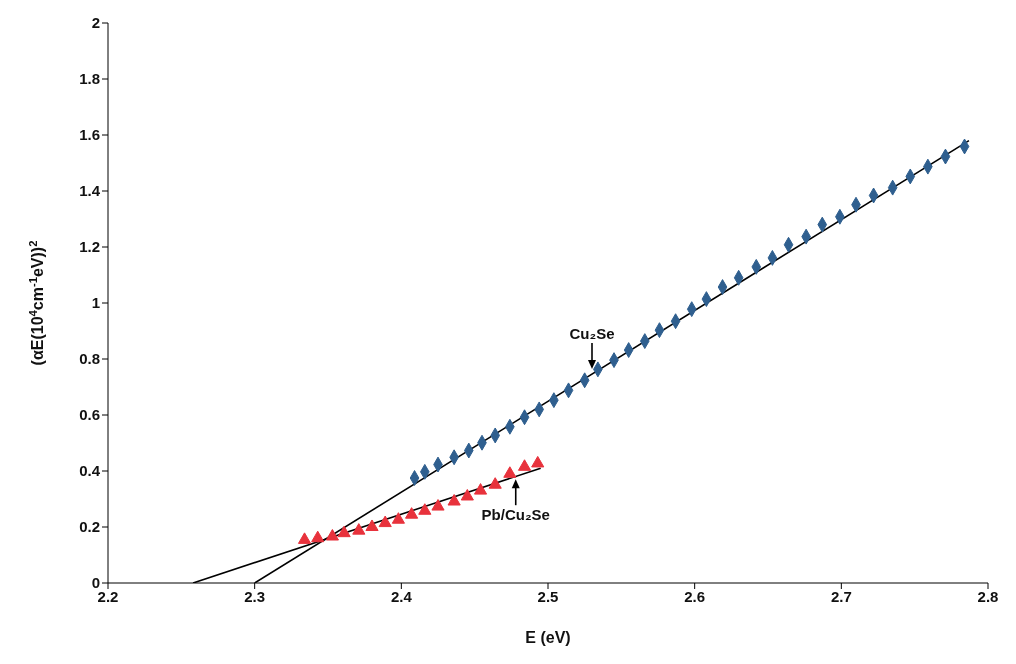  I want to click on y-tick-label: 0.4, so click(90, 471).